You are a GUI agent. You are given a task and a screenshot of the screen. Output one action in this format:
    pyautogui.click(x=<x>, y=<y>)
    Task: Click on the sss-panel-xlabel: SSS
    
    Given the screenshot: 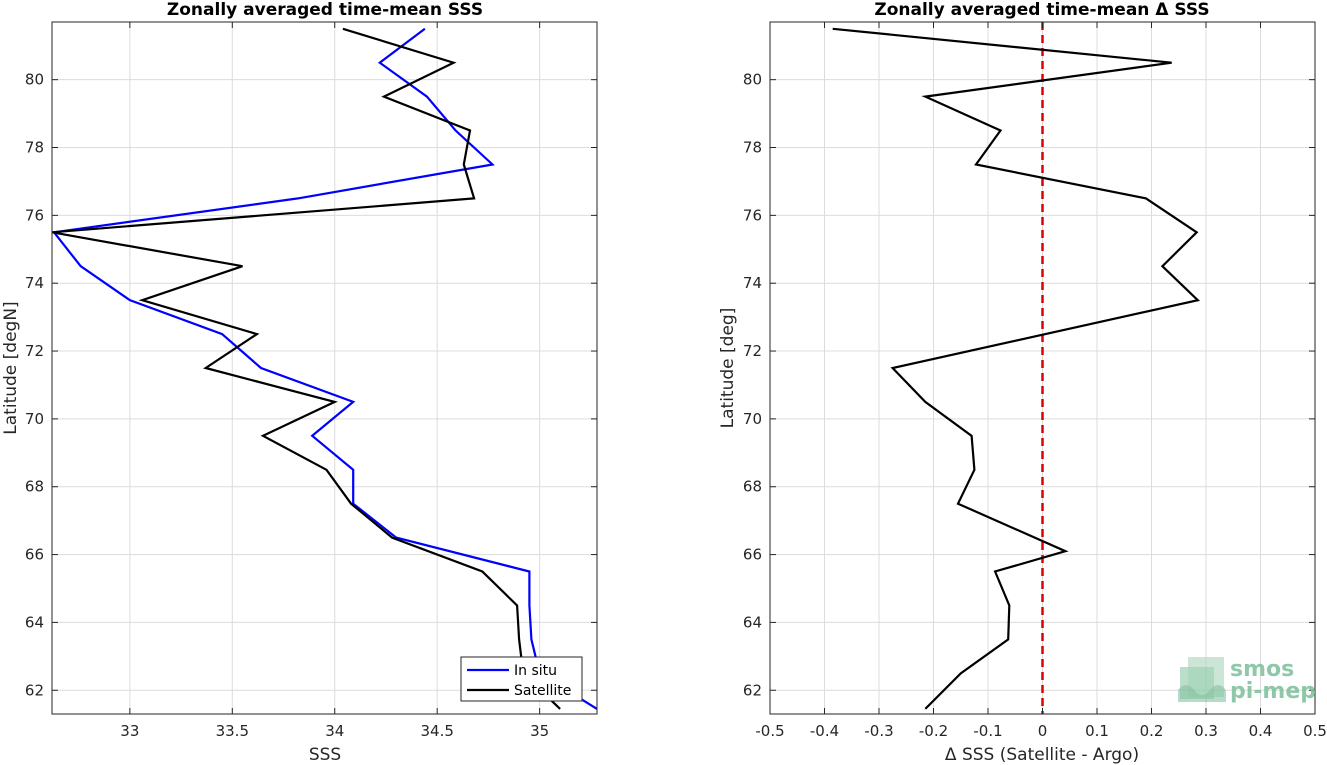 What is the action you would take?
    pyautogui.click(x=325, y=755)
    